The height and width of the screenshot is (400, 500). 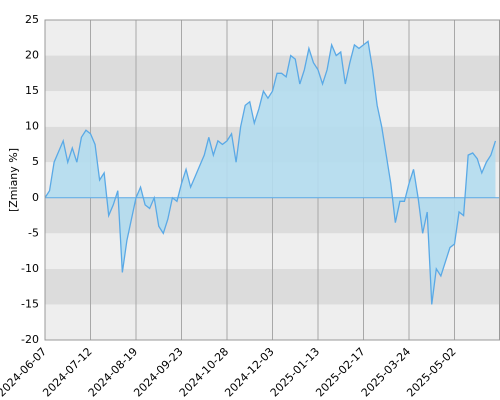 I want to click on y-tick-label: 5, so click(x=35, y=161).